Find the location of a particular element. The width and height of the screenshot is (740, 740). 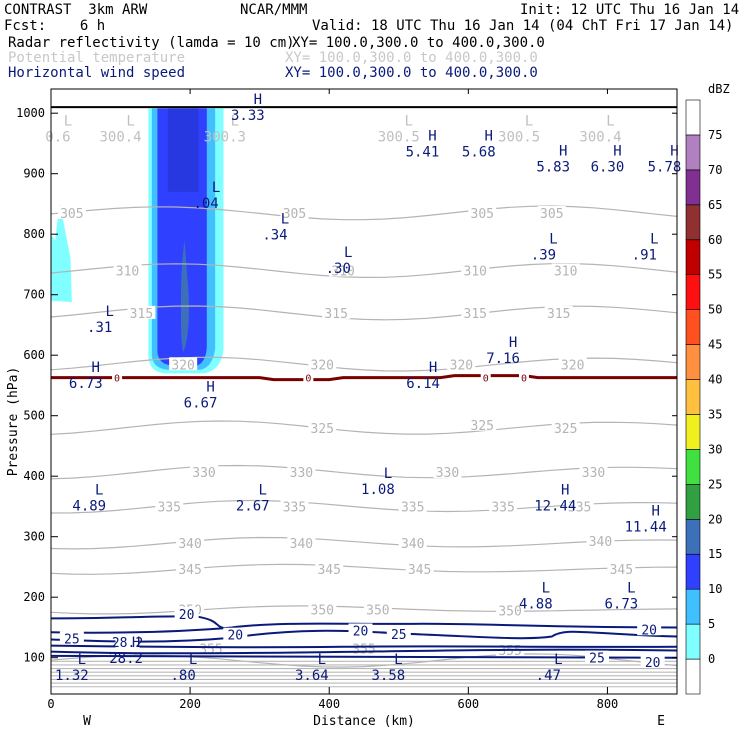

y-tick-label: 900 is located at coordinates (34, 174).